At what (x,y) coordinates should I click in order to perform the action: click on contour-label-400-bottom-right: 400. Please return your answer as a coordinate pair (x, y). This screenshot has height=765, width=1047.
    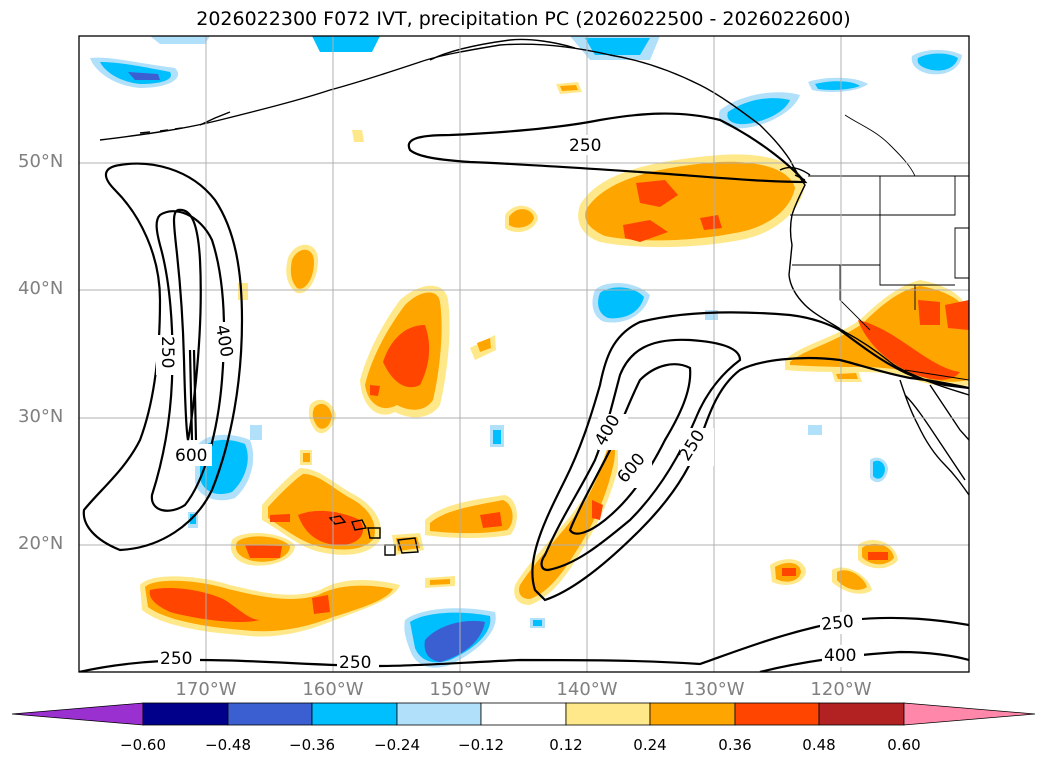
    Looking at the image, I should click on (840, 656).